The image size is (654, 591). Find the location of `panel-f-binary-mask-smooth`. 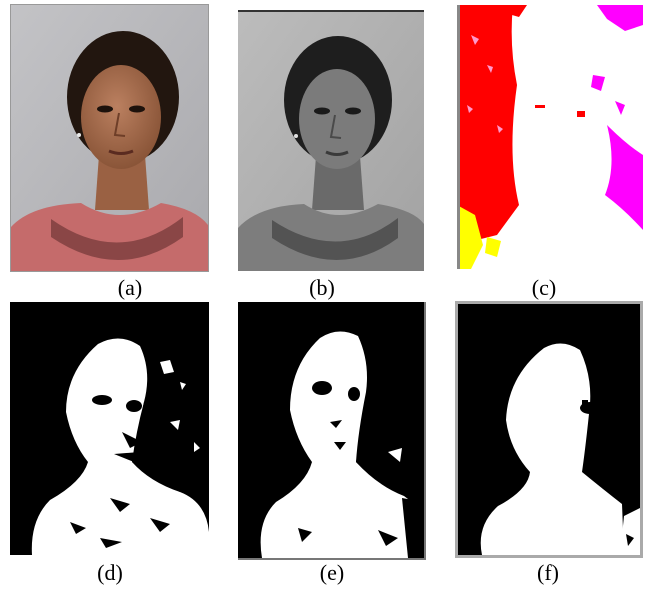

panel-f-binary-mask-smooth is located at coordinates (549, 429).